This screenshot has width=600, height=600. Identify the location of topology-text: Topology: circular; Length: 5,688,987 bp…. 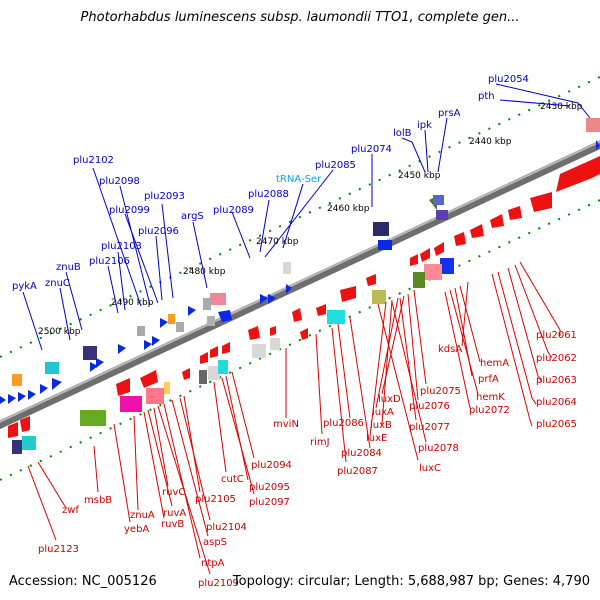
(411, 581).